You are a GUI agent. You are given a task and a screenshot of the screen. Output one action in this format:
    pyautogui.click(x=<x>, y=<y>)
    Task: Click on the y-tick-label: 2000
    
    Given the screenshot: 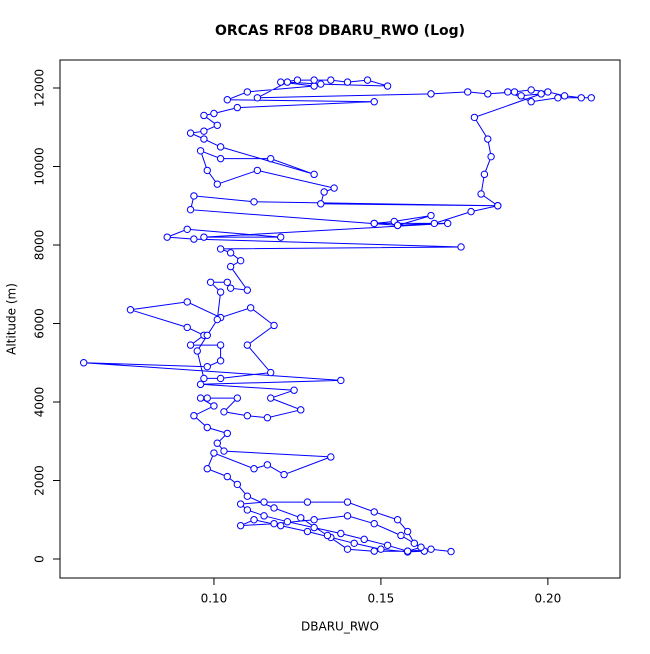 What is the action you would take?
    pyautogui.click(x=40, y=480)
    